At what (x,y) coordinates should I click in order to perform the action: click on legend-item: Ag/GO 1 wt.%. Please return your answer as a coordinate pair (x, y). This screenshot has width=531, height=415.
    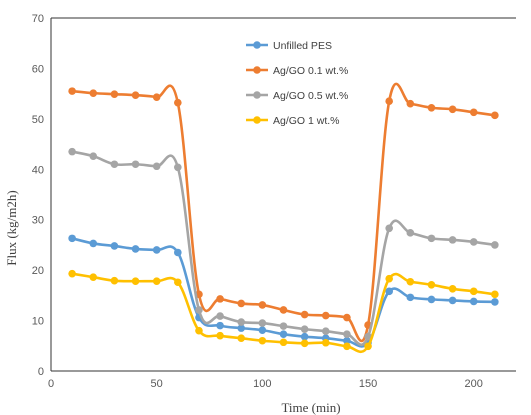
    Looking at the image, I should click on (293, 121).